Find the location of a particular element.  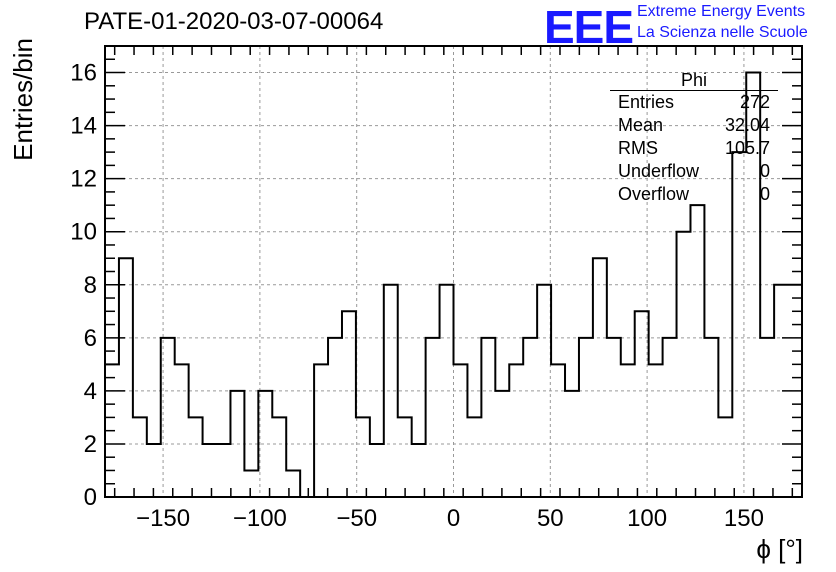

stats-value: 272 is located at coordinates (754, 102).